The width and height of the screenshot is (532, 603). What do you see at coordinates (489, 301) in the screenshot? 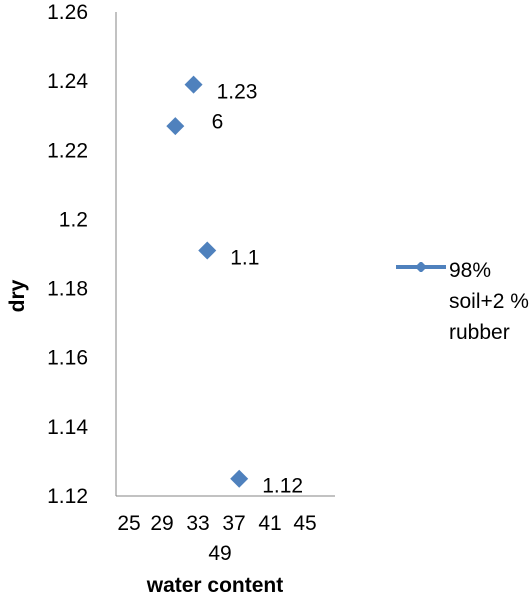
I see `legend-label: 98% soil+2 % rubber` at bounding box center [489, 301].